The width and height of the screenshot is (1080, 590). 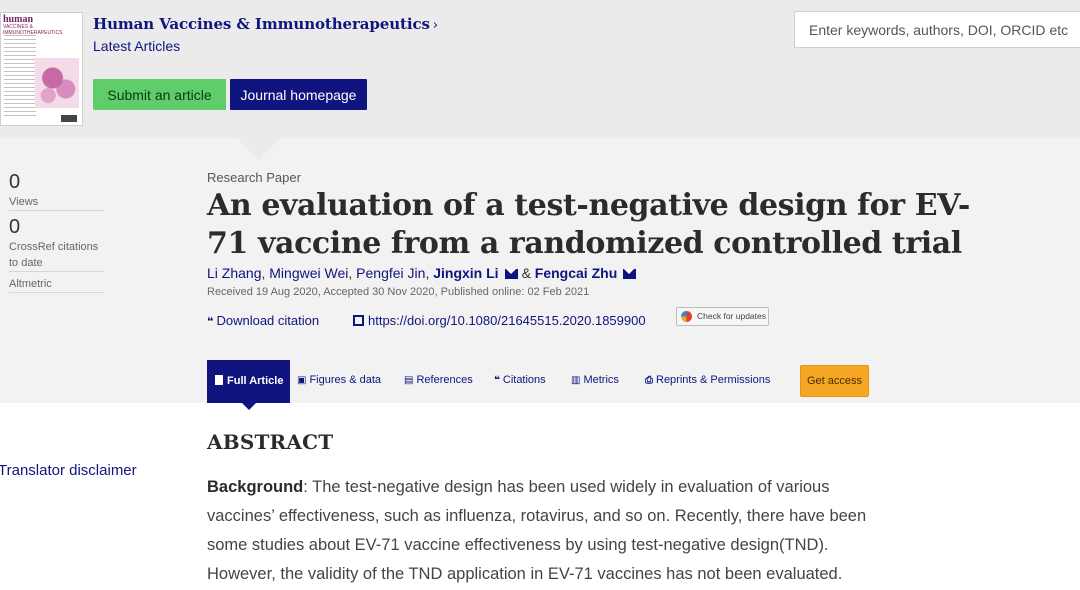 What do you see at coordinates (309, 273) in the screenshot?
I see `author-link: Mingwei Wei` at bounding box center [309, 273].